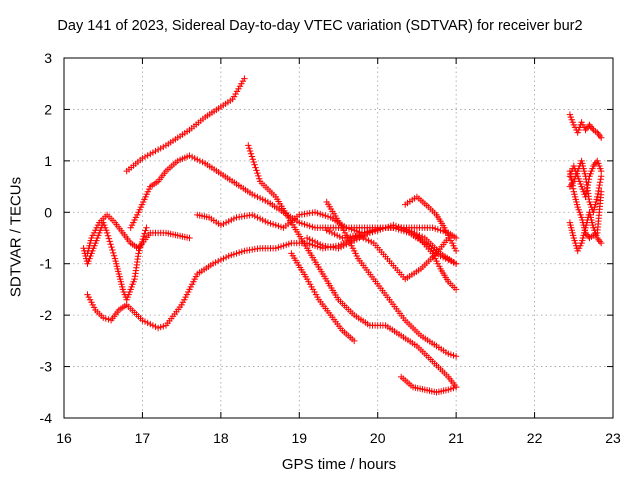 This screenshot has width=640, height=480. I want to click on y-tick-label: -2, so click(46, 315).